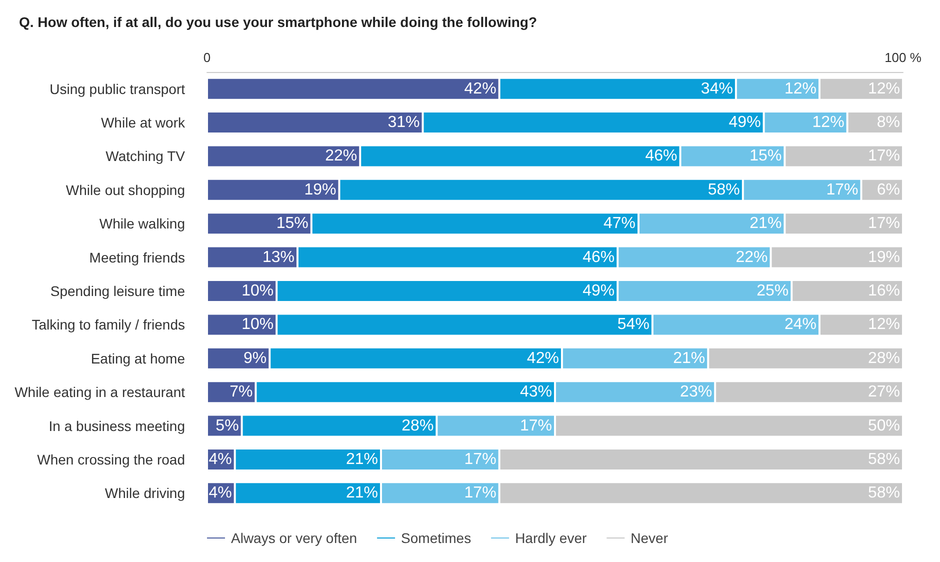  Describe the element at coordinates (320, 189) in the screenshot. I see `data-label: 19%` at that location.